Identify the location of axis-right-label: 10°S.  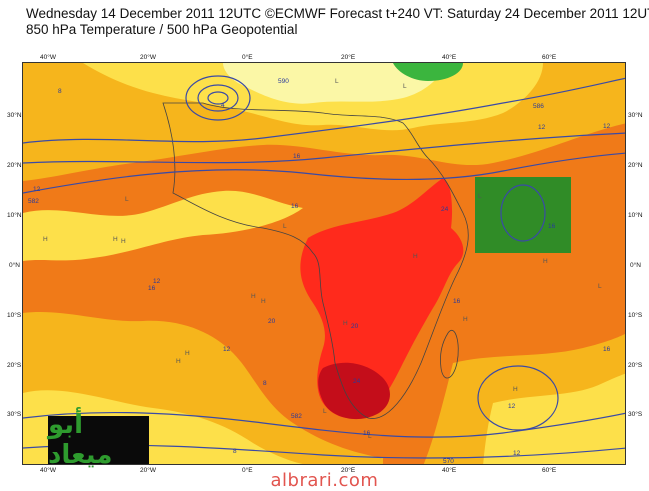
(635, 315).